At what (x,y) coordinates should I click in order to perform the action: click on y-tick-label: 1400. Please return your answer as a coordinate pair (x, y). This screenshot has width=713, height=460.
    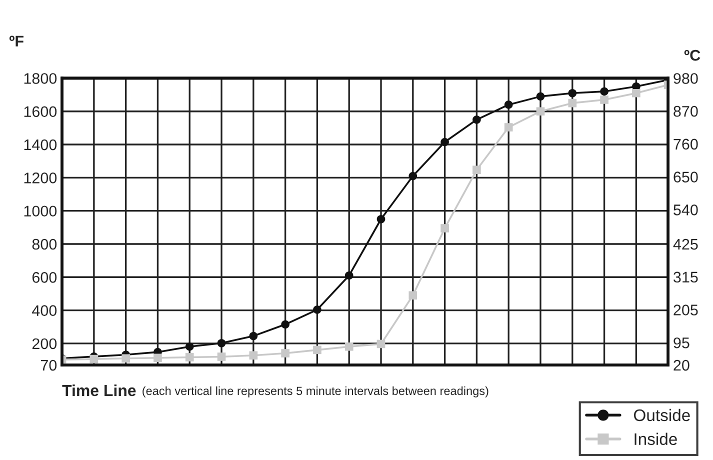
    Looking at the image, I should click on (40, 144).